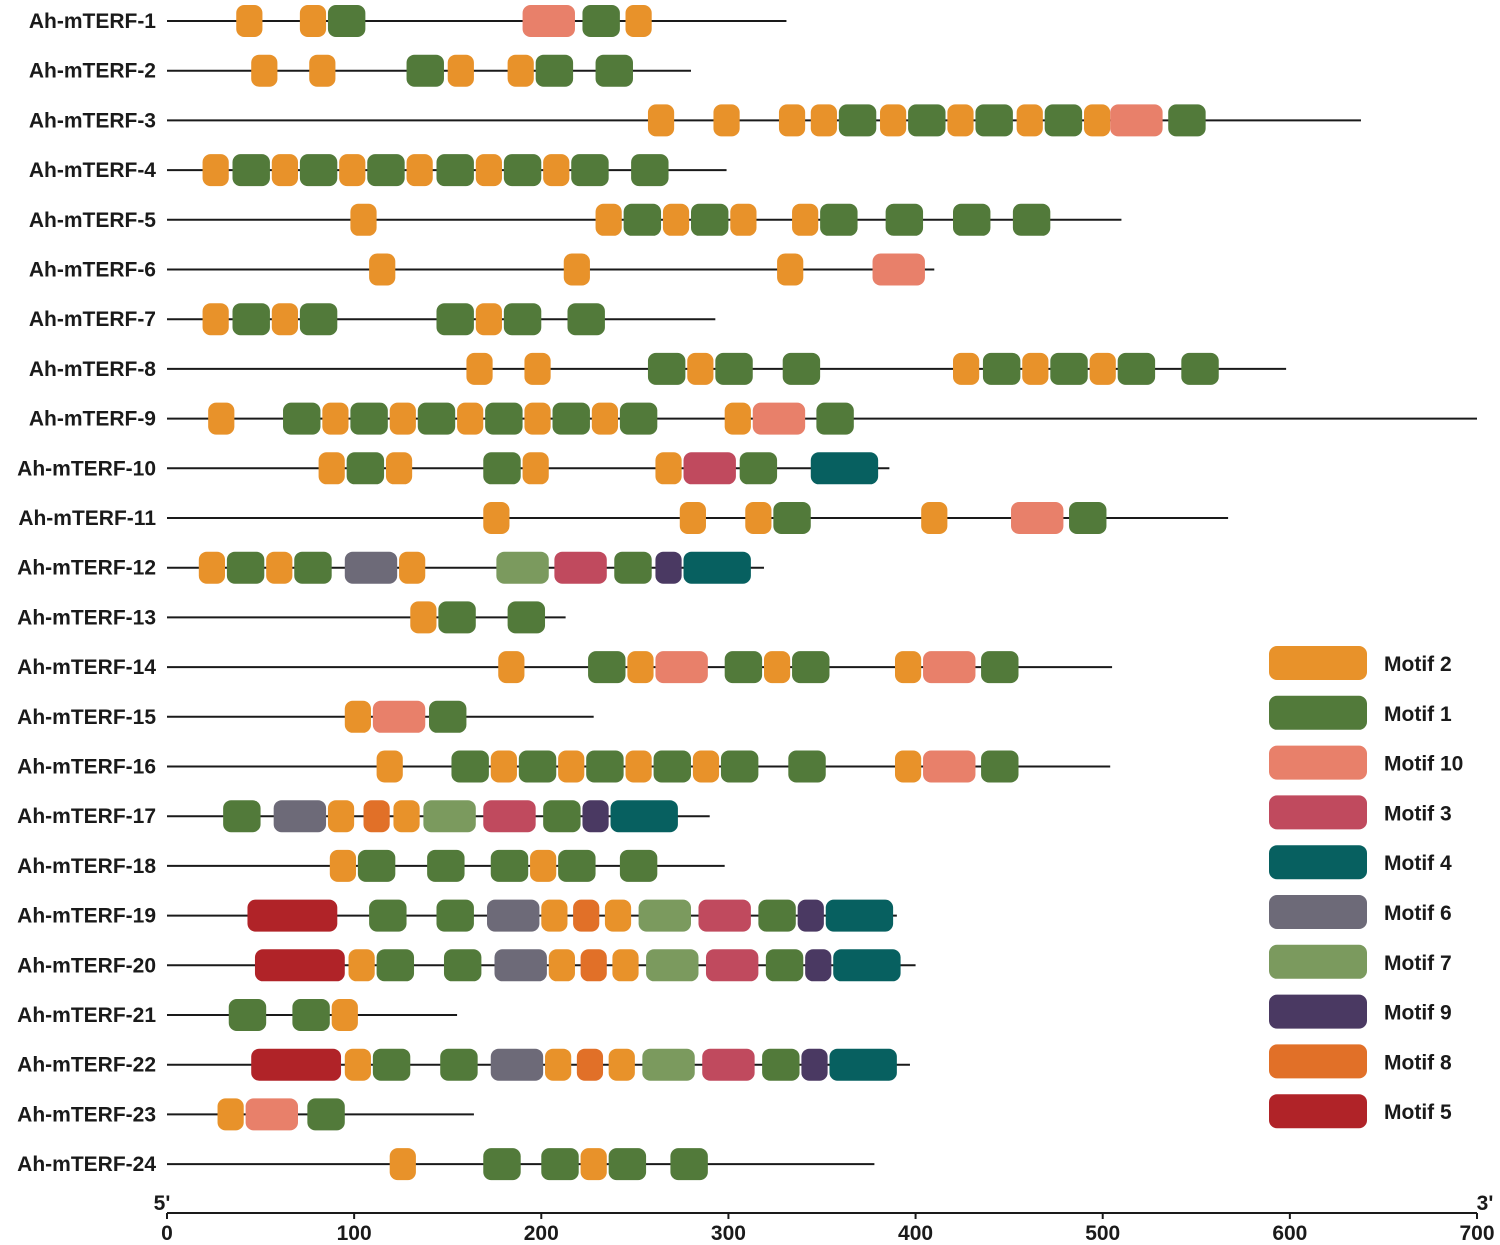 The height and width of the screenshot is (1245, 1500). Describe the element at coordinates (446, 1164) in the screenshot. I see `protein-row: Ah-mTERF-24` at that location.